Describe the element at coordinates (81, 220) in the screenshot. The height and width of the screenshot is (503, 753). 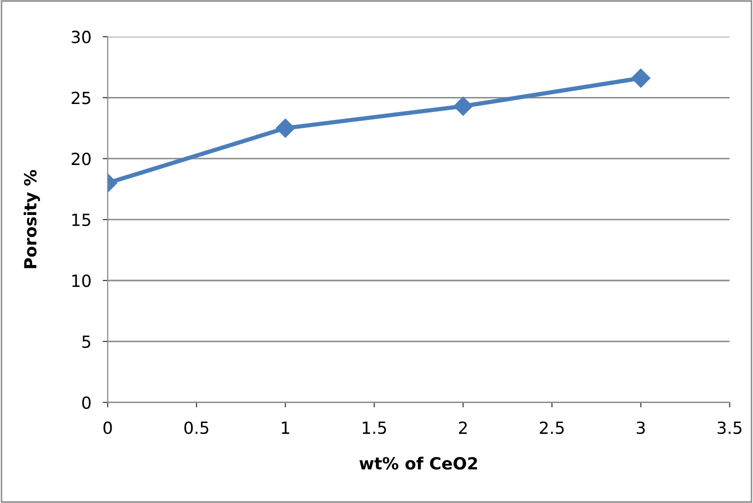
I see `y-tick-label: 15` at that location.